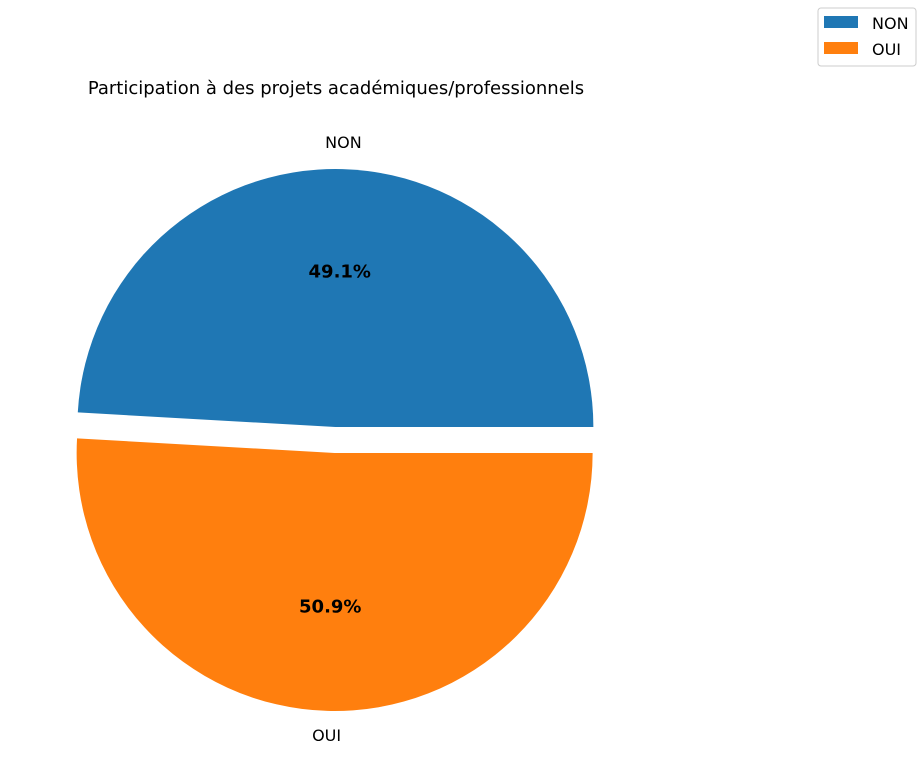 The height and width of the screenshot is (763, 924). I want to click on pct-label-oui: 50.9%, so click(330, 607).